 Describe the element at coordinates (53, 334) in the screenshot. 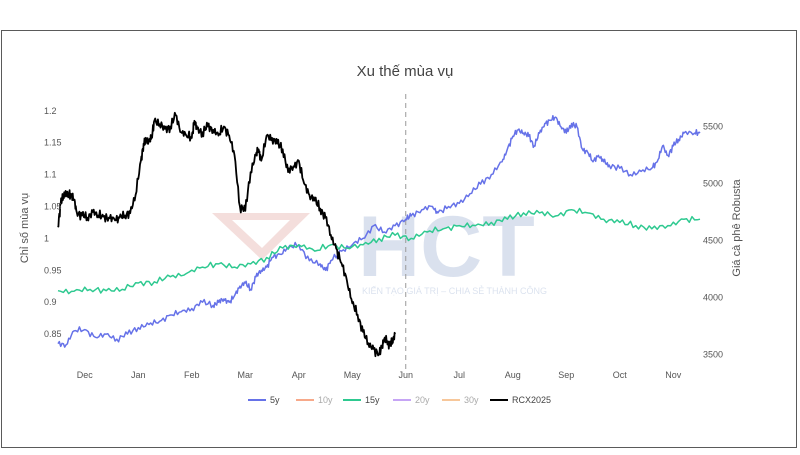

I see `y-tick-label: 0.85` at that location.